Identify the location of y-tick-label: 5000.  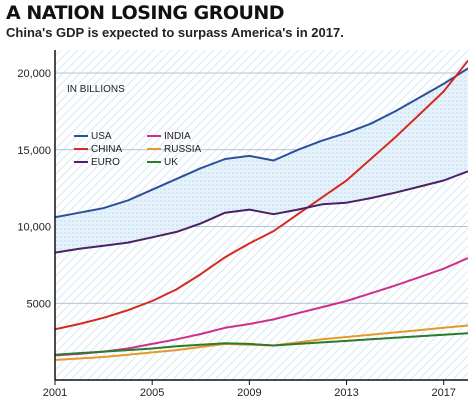
(39, 304).